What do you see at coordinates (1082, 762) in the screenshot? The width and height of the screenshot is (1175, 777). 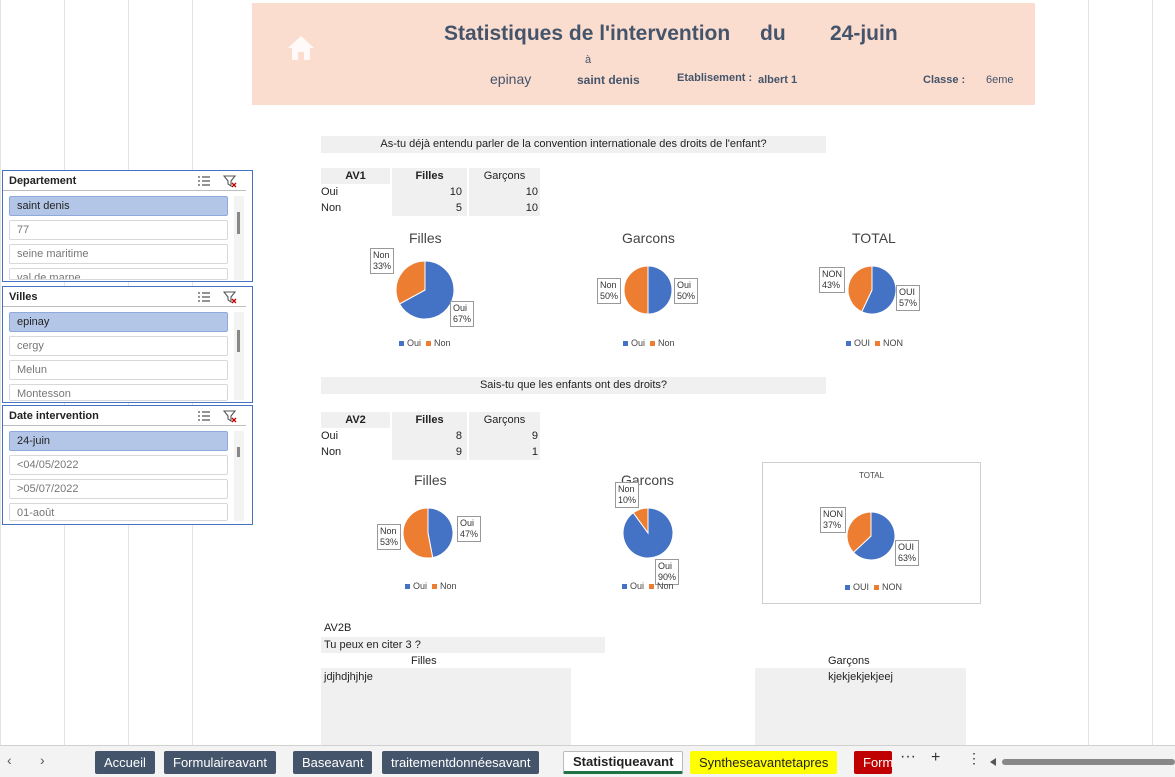 I see `horizontal-scrollbar` at bounding box center [1082, 762].